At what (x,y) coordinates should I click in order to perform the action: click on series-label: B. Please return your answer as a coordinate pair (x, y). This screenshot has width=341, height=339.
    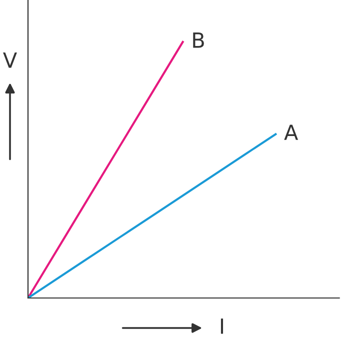
    Looking at the image, I should click on (198, 40).